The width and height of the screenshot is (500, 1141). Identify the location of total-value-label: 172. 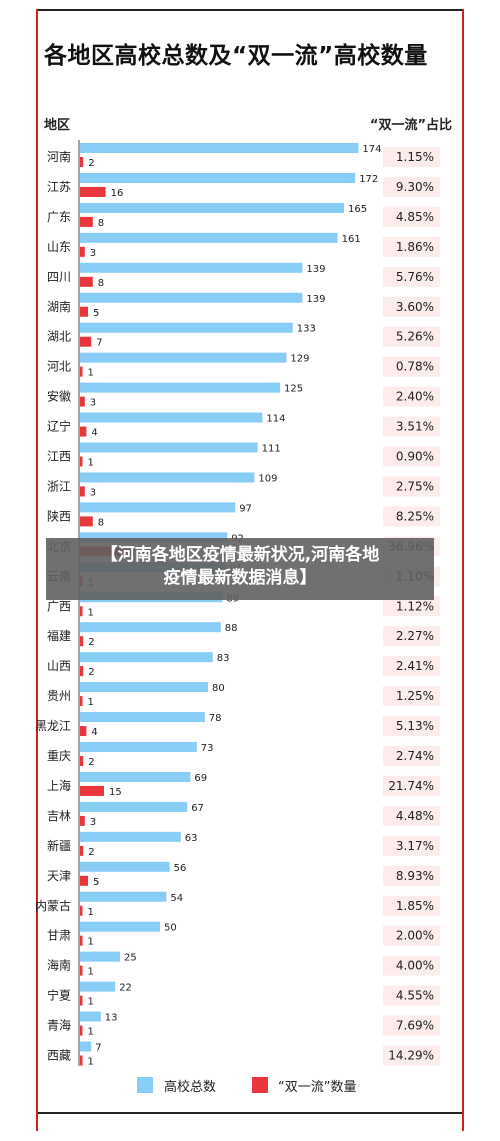
(368, 179).